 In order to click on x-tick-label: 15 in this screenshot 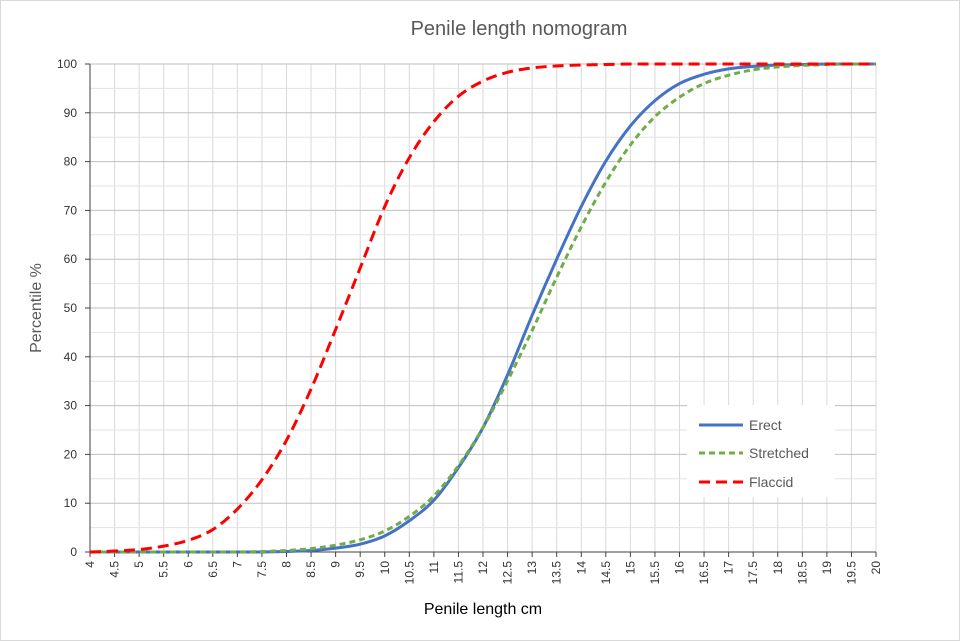, I will do `click(630, 568)`.